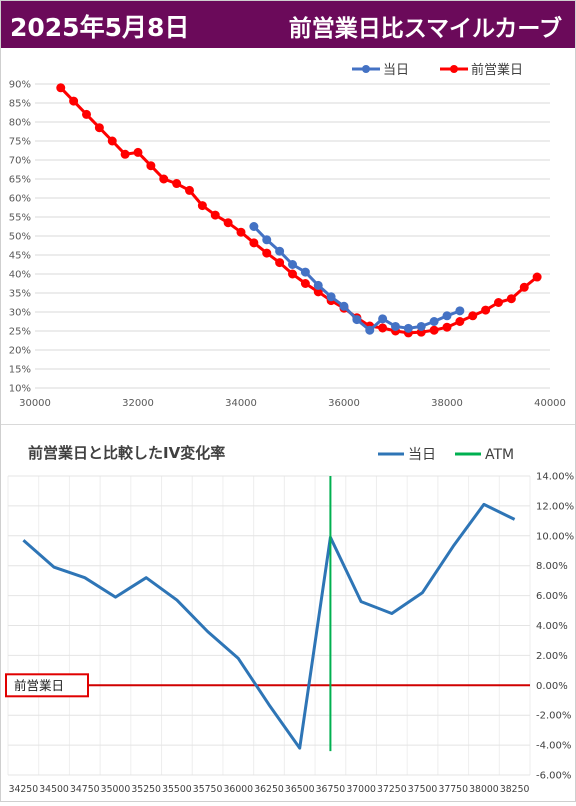 This screenshot has height=806, width=576. I want to click on y-tick-label: 4.00%, so click(552, 626).